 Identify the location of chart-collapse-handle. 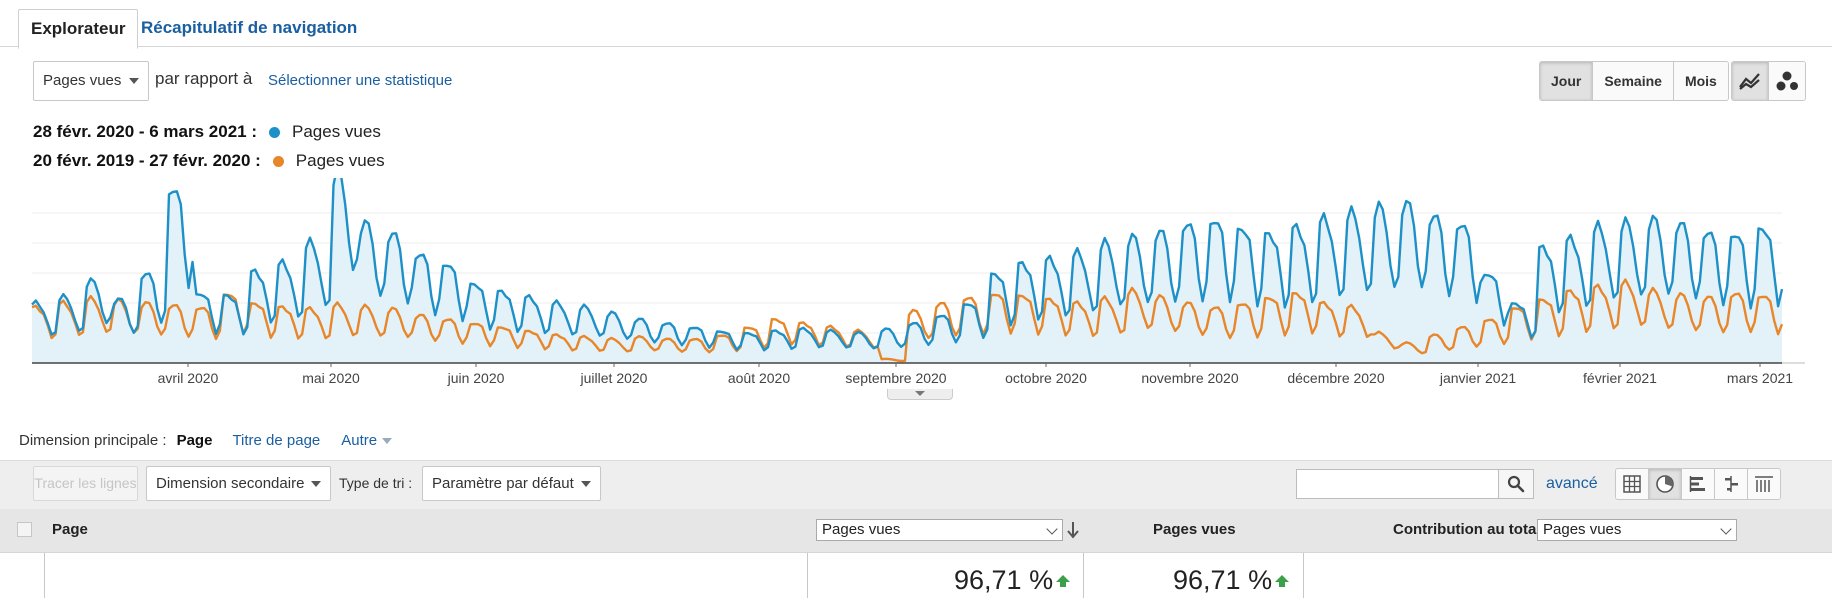
(920, 394).